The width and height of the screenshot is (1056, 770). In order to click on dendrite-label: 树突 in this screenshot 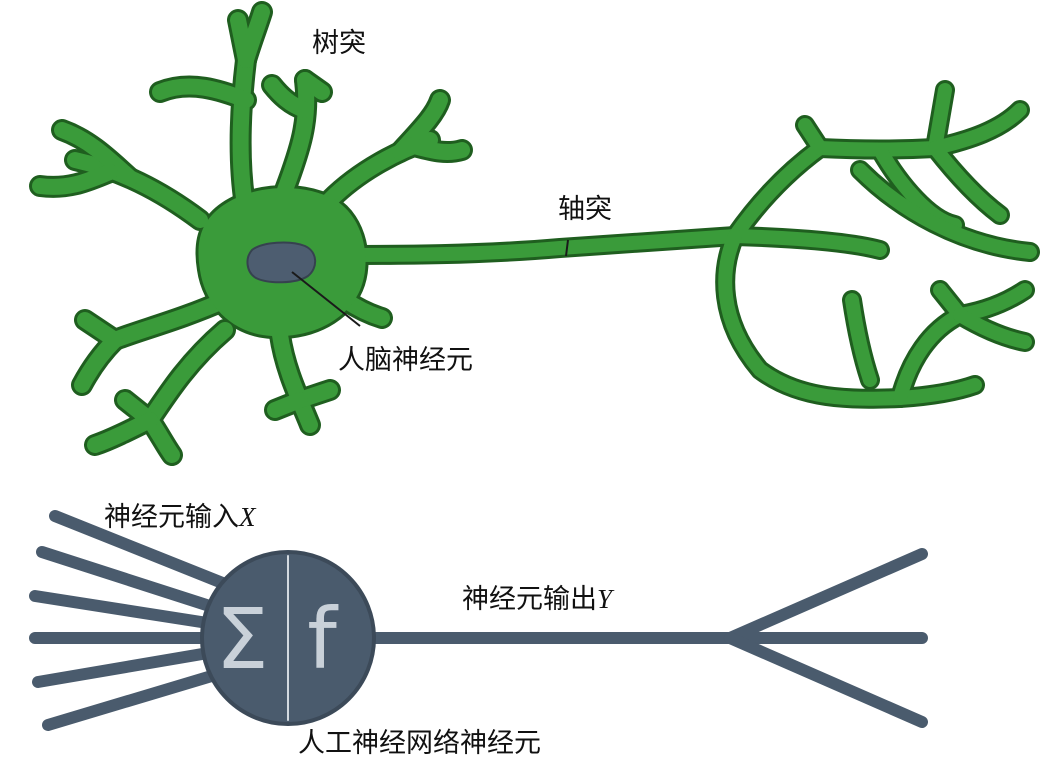, I will do `click(339, 43)`.